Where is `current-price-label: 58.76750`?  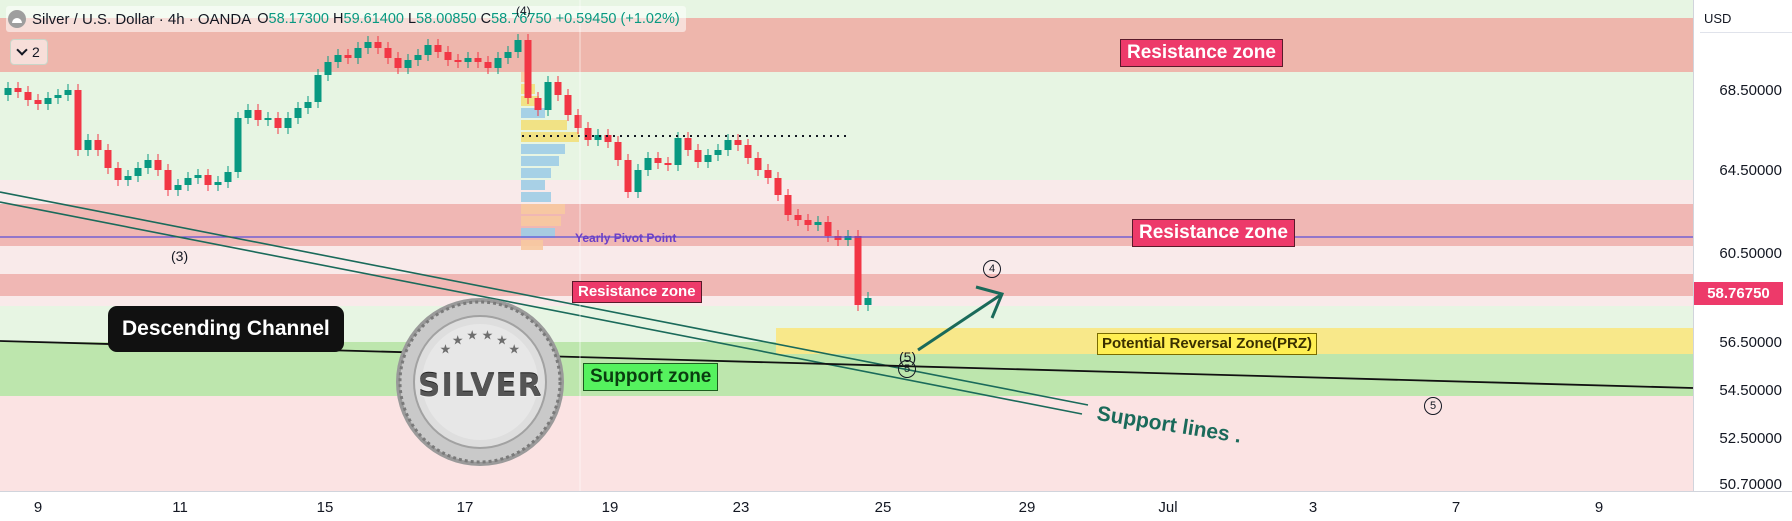 current-price-label: 58.76750 is located at coordinates (1738, 293).